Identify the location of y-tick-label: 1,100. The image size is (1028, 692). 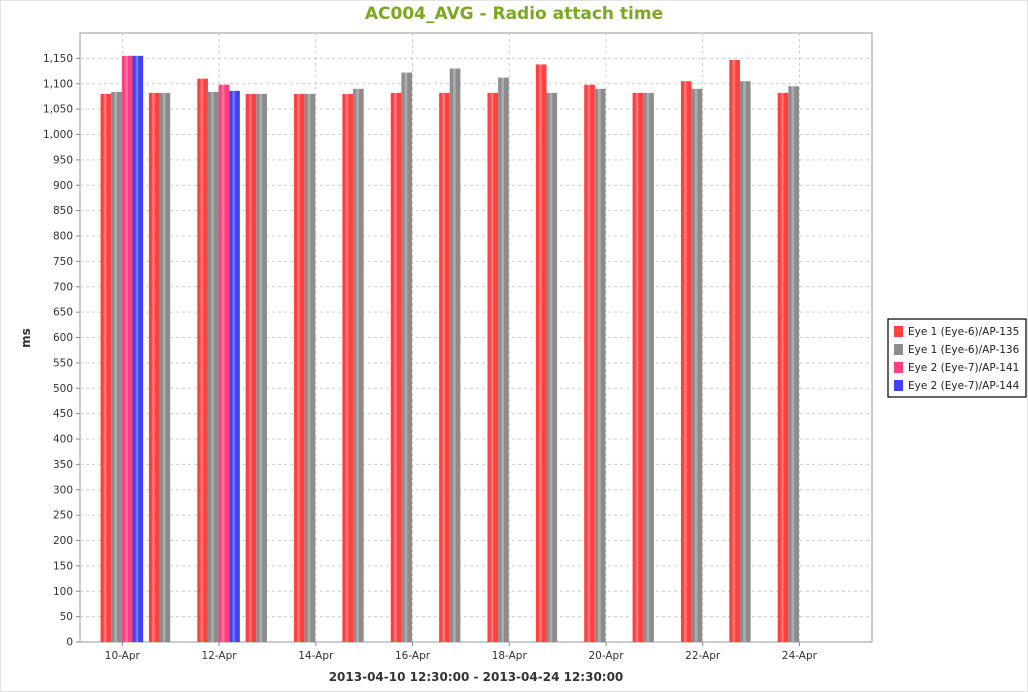
(58, 84).